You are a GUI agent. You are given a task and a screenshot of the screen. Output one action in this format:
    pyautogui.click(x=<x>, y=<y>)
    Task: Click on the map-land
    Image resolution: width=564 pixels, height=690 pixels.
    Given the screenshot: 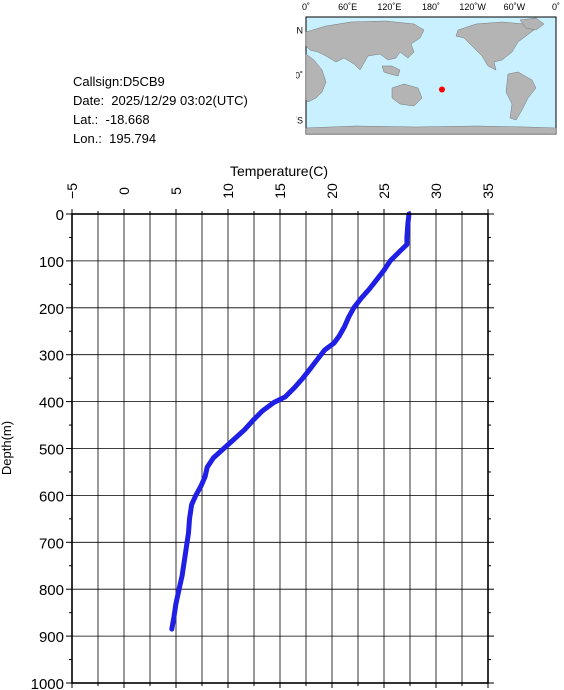 What is the action you would take?
    pyautogui.click(x=431, y=76)
    